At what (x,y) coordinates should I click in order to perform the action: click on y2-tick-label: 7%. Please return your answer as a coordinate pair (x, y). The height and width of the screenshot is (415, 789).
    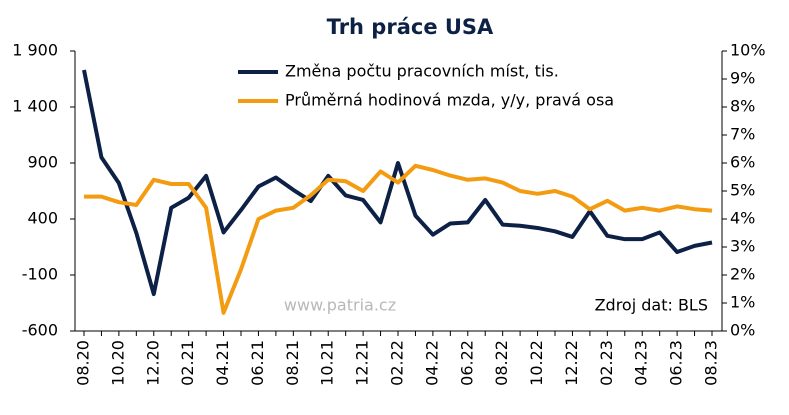
    Looking at the image, I should click on (742, 134).